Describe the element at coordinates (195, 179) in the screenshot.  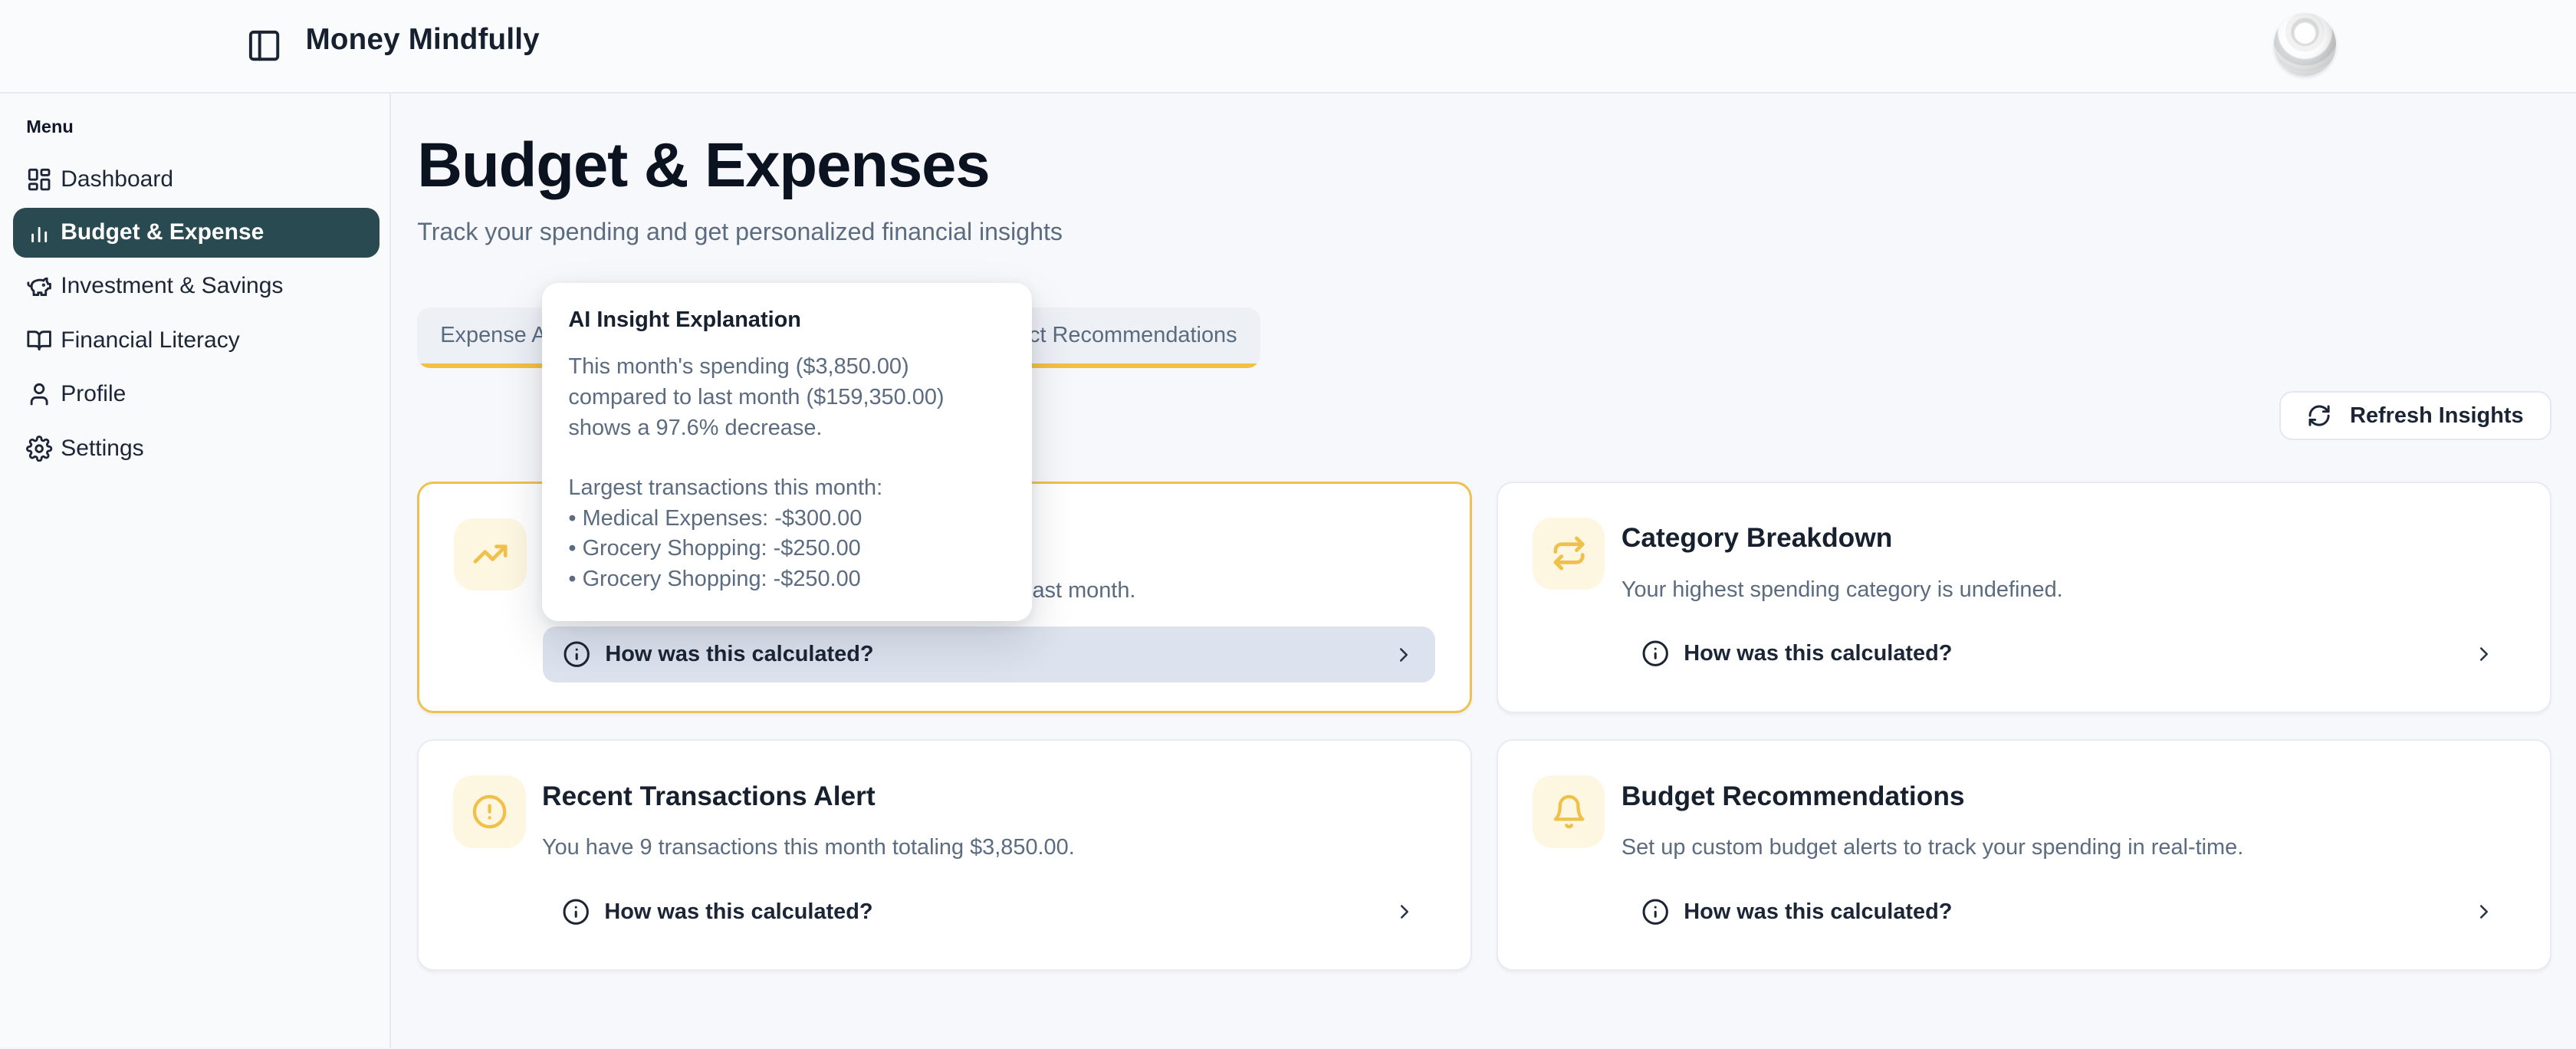
I see `sidebar-item-dashboard: Dashboard` at that location.